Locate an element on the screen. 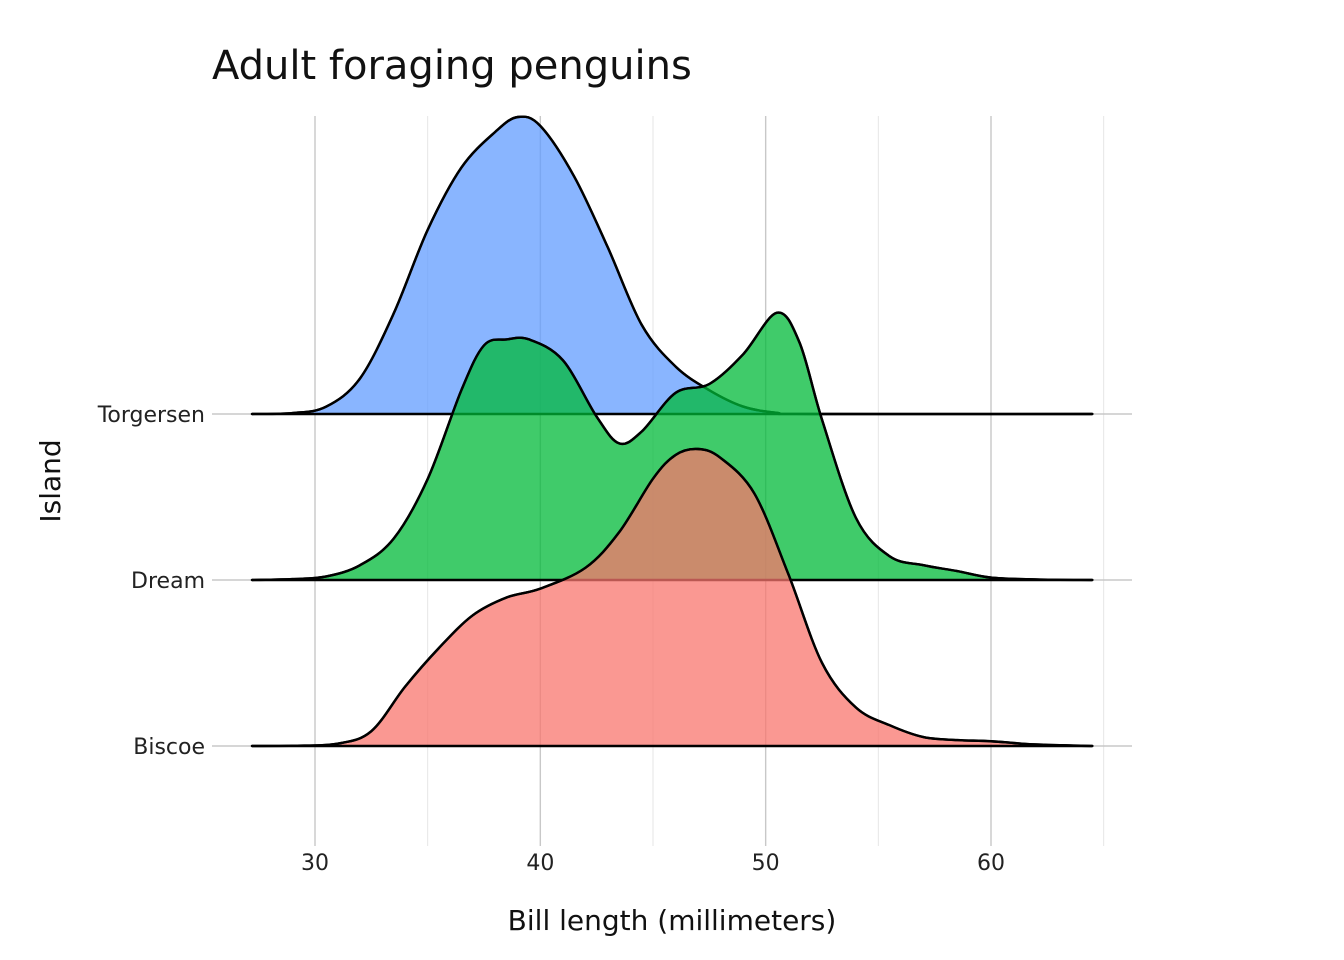 This screenshot has height=960, width=1344. y-axis-title: Island is located at coordinates (50, 480).